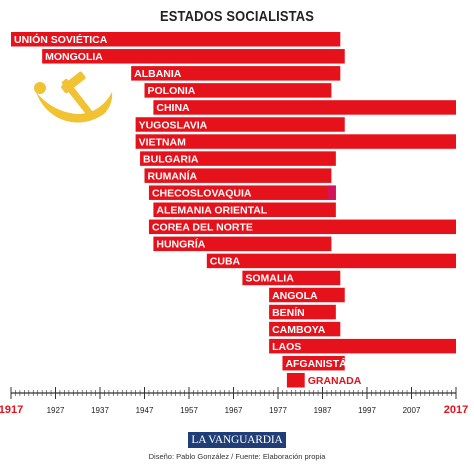 Image resolution: width=474 pixels, height=470 pixels. I want to click on bar-8: RUMANÍA, so click(238, 175).